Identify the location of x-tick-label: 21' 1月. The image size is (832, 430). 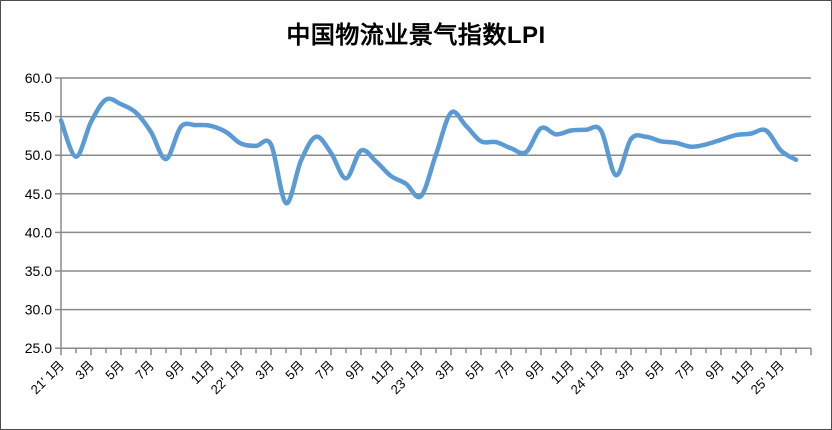
(47, 377).